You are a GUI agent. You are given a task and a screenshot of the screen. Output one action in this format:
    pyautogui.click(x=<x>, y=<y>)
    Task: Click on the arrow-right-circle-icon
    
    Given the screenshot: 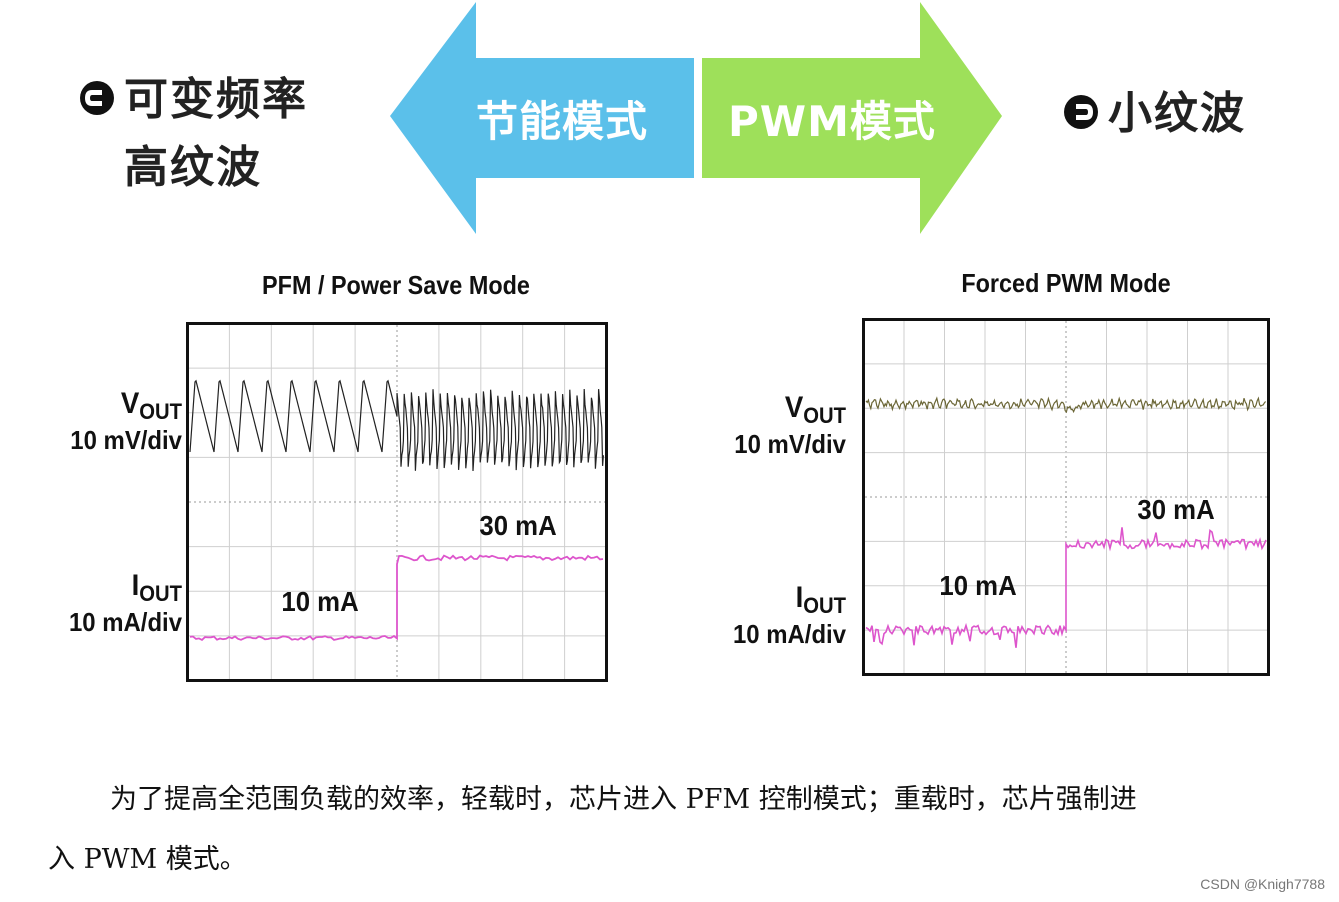 What is the action you would take?
    pyautogui.click(x=1081, y=112)
    